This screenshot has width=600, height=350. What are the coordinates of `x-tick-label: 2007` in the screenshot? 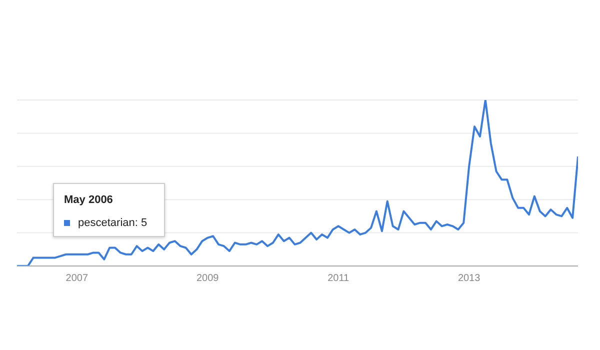 It's located at (77, 278).